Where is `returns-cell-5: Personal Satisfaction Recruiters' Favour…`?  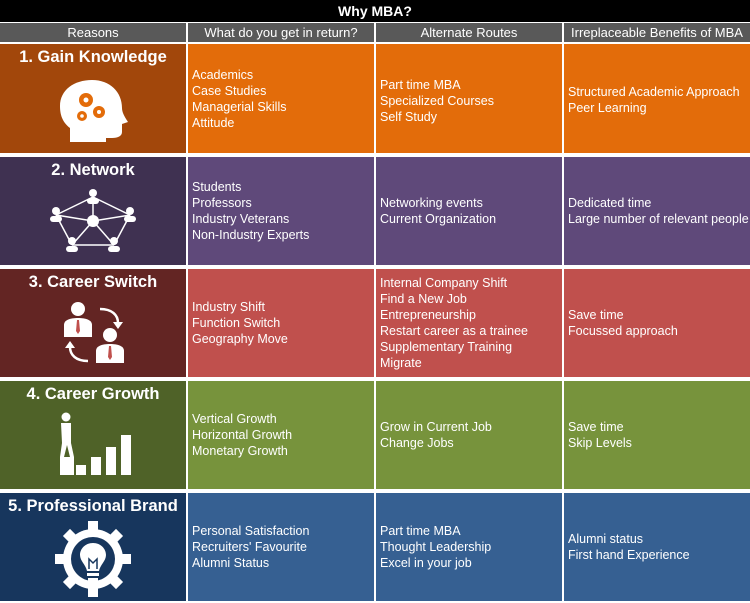
returns-cell-5: Personal Satisfaction Recruiters' Favour… is located at coordinates (281, 547).